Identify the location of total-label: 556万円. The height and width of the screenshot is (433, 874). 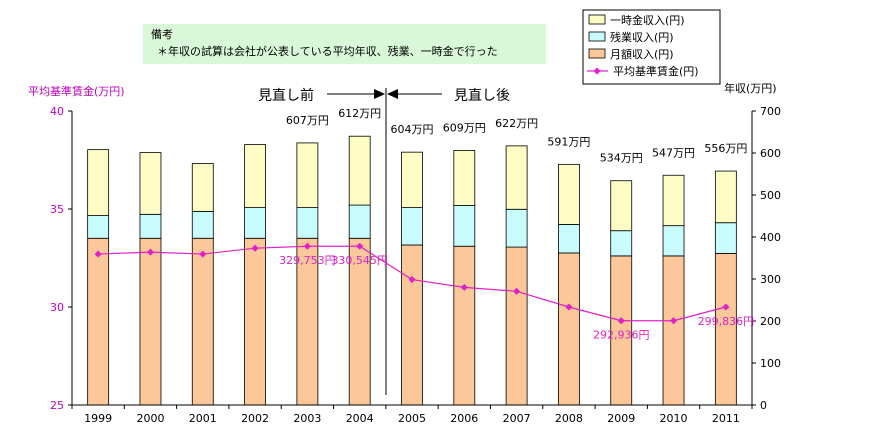
(725, 148).